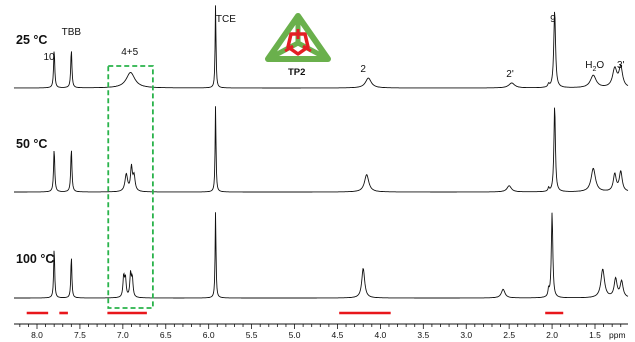  I want to click on x-tick-label: 5.5, so click(252, 335).